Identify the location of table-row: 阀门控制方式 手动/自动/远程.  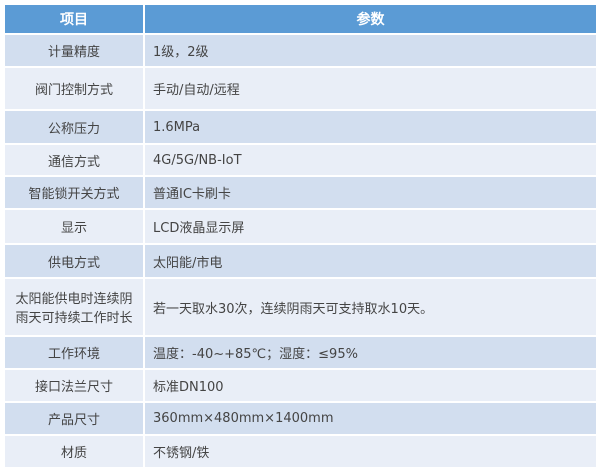
(300, 88).